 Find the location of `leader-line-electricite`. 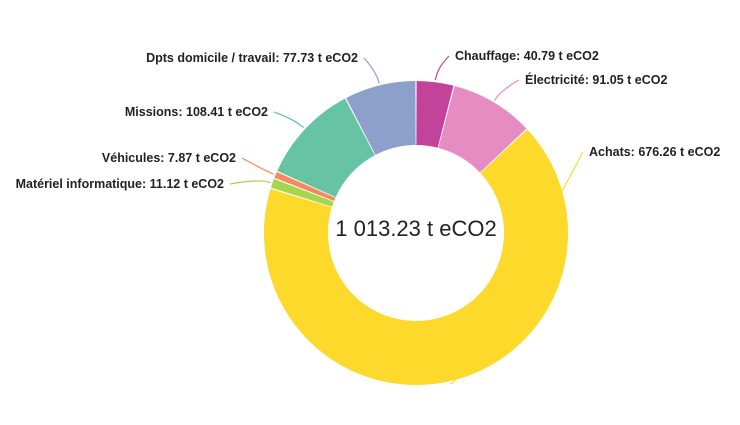

leader-line-electricite is located at coordinates (507, 90).